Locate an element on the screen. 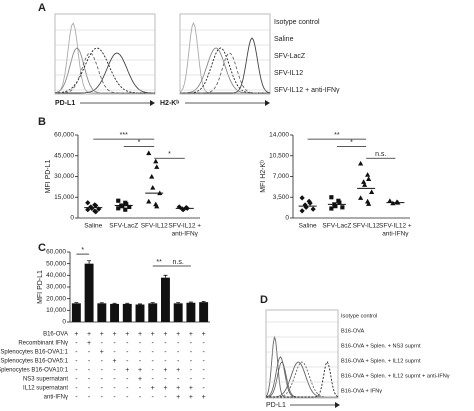  sig-label: *** is located at coordinates (124, 135).